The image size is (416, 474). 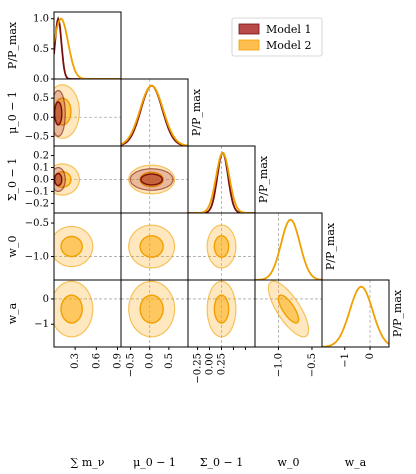 What do you see at coordinates (278, 365) in the screenshot?
I see `xtick-label: −1.0` at bounding box center [278, 365].